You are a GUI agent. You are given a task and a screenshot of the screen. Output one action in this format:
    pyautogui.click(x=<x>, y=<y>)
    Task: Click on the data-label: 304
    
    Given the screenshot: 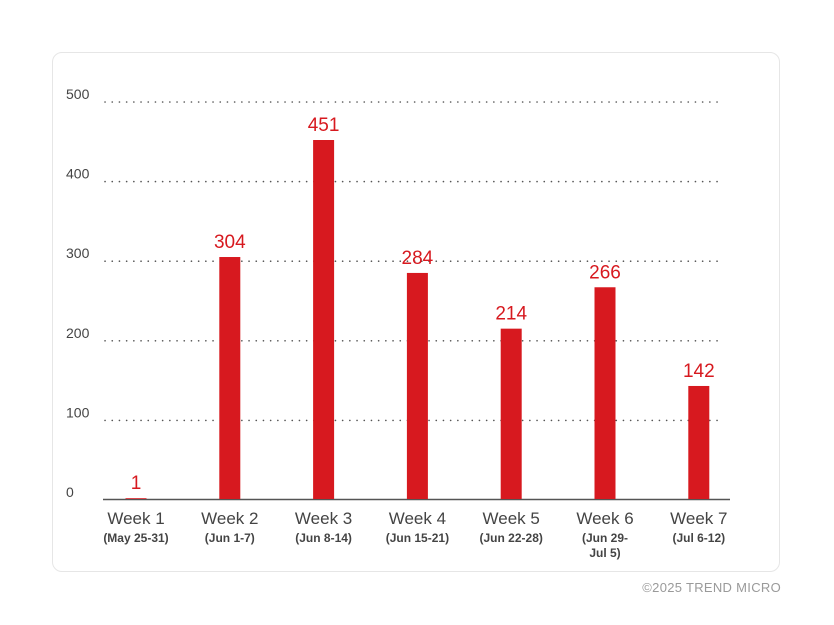 What is the action you would take?
    pyautogui.click(x=230, y=242)
    